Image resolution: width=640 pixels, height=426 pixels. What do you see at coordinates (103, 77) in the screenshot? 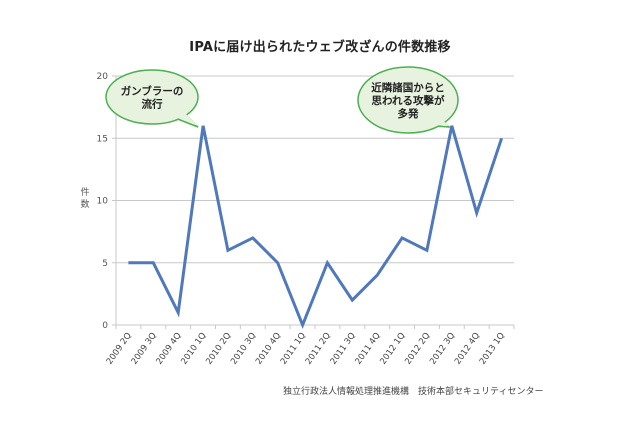
I see `y-tick-label: 20` at bounding box center [103, 77].